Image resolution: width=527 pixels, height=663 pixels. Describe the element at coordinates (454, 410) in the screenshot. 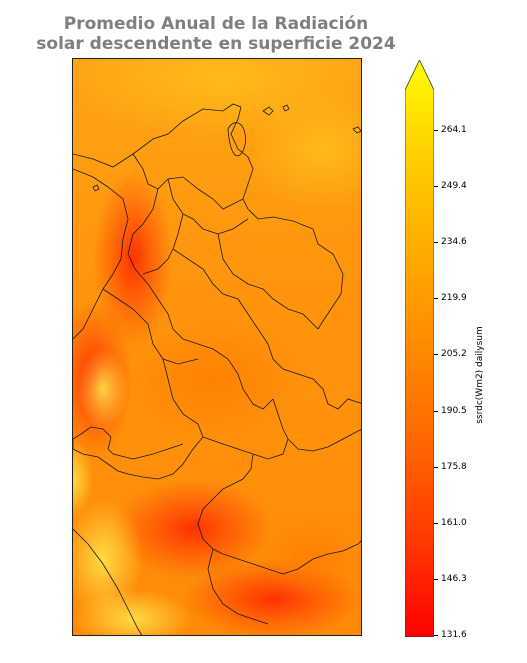

I see `colorbar-tick-label: 190.5` at that location.